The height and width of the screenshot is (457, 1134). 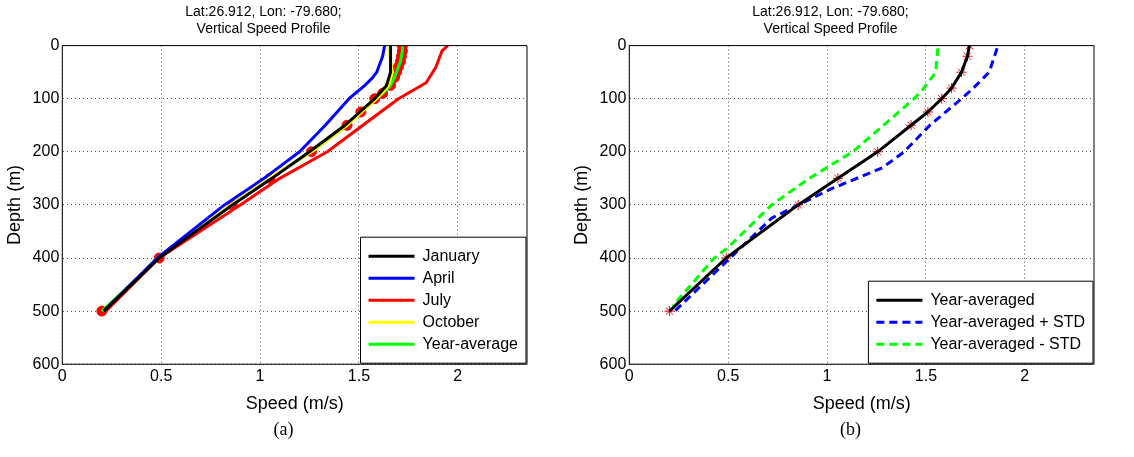 I want to click on text: (a), so click(x=283, y=429).